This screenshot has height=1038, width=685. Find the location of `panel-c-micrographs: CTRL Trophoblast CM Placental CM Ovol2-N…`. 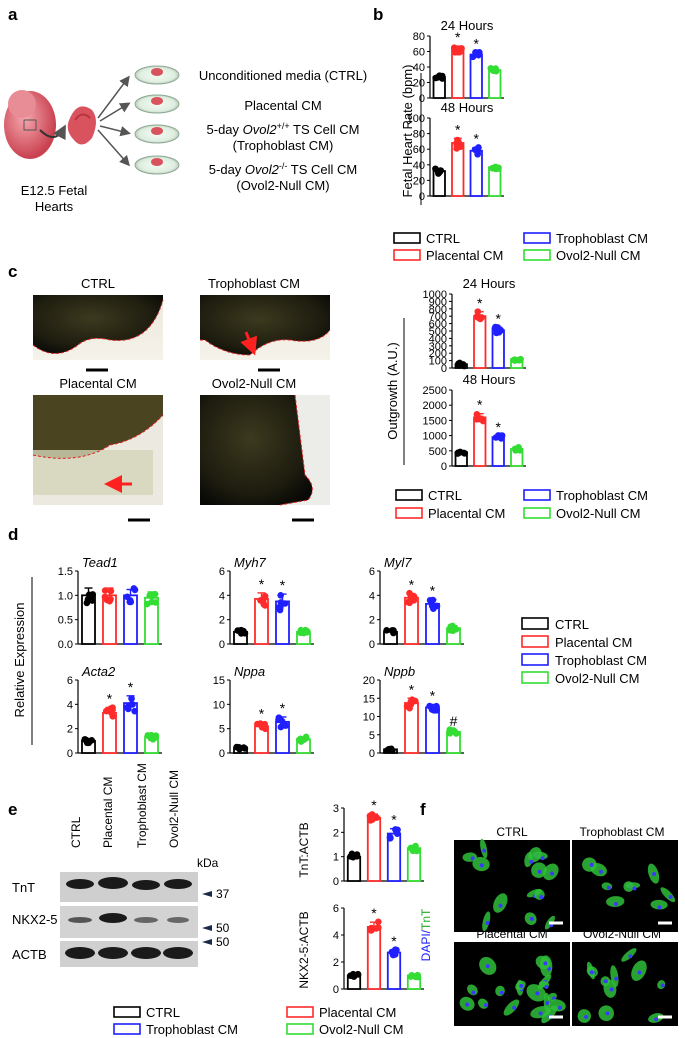

panel-c-micrographs: CTRL Trophoblast CM Placental CM Ovol2-N… is located at coordinates (181, 399).